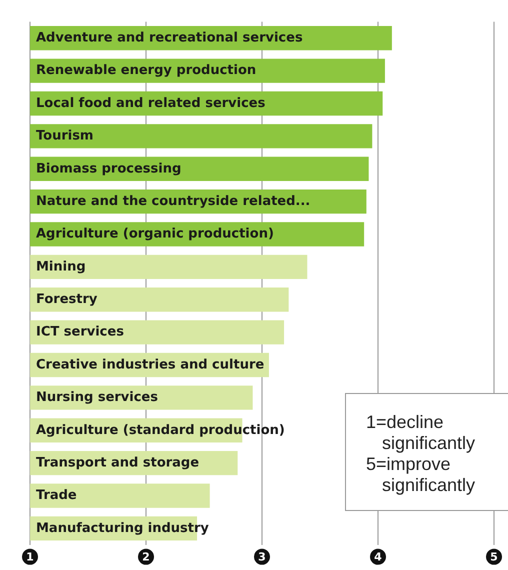 Image resolution: width=508 pixels, height=570 pixels. Describe the element at coordinates (56, 496) in the screenshot. I see `y-tick-label: Trade` at that location.